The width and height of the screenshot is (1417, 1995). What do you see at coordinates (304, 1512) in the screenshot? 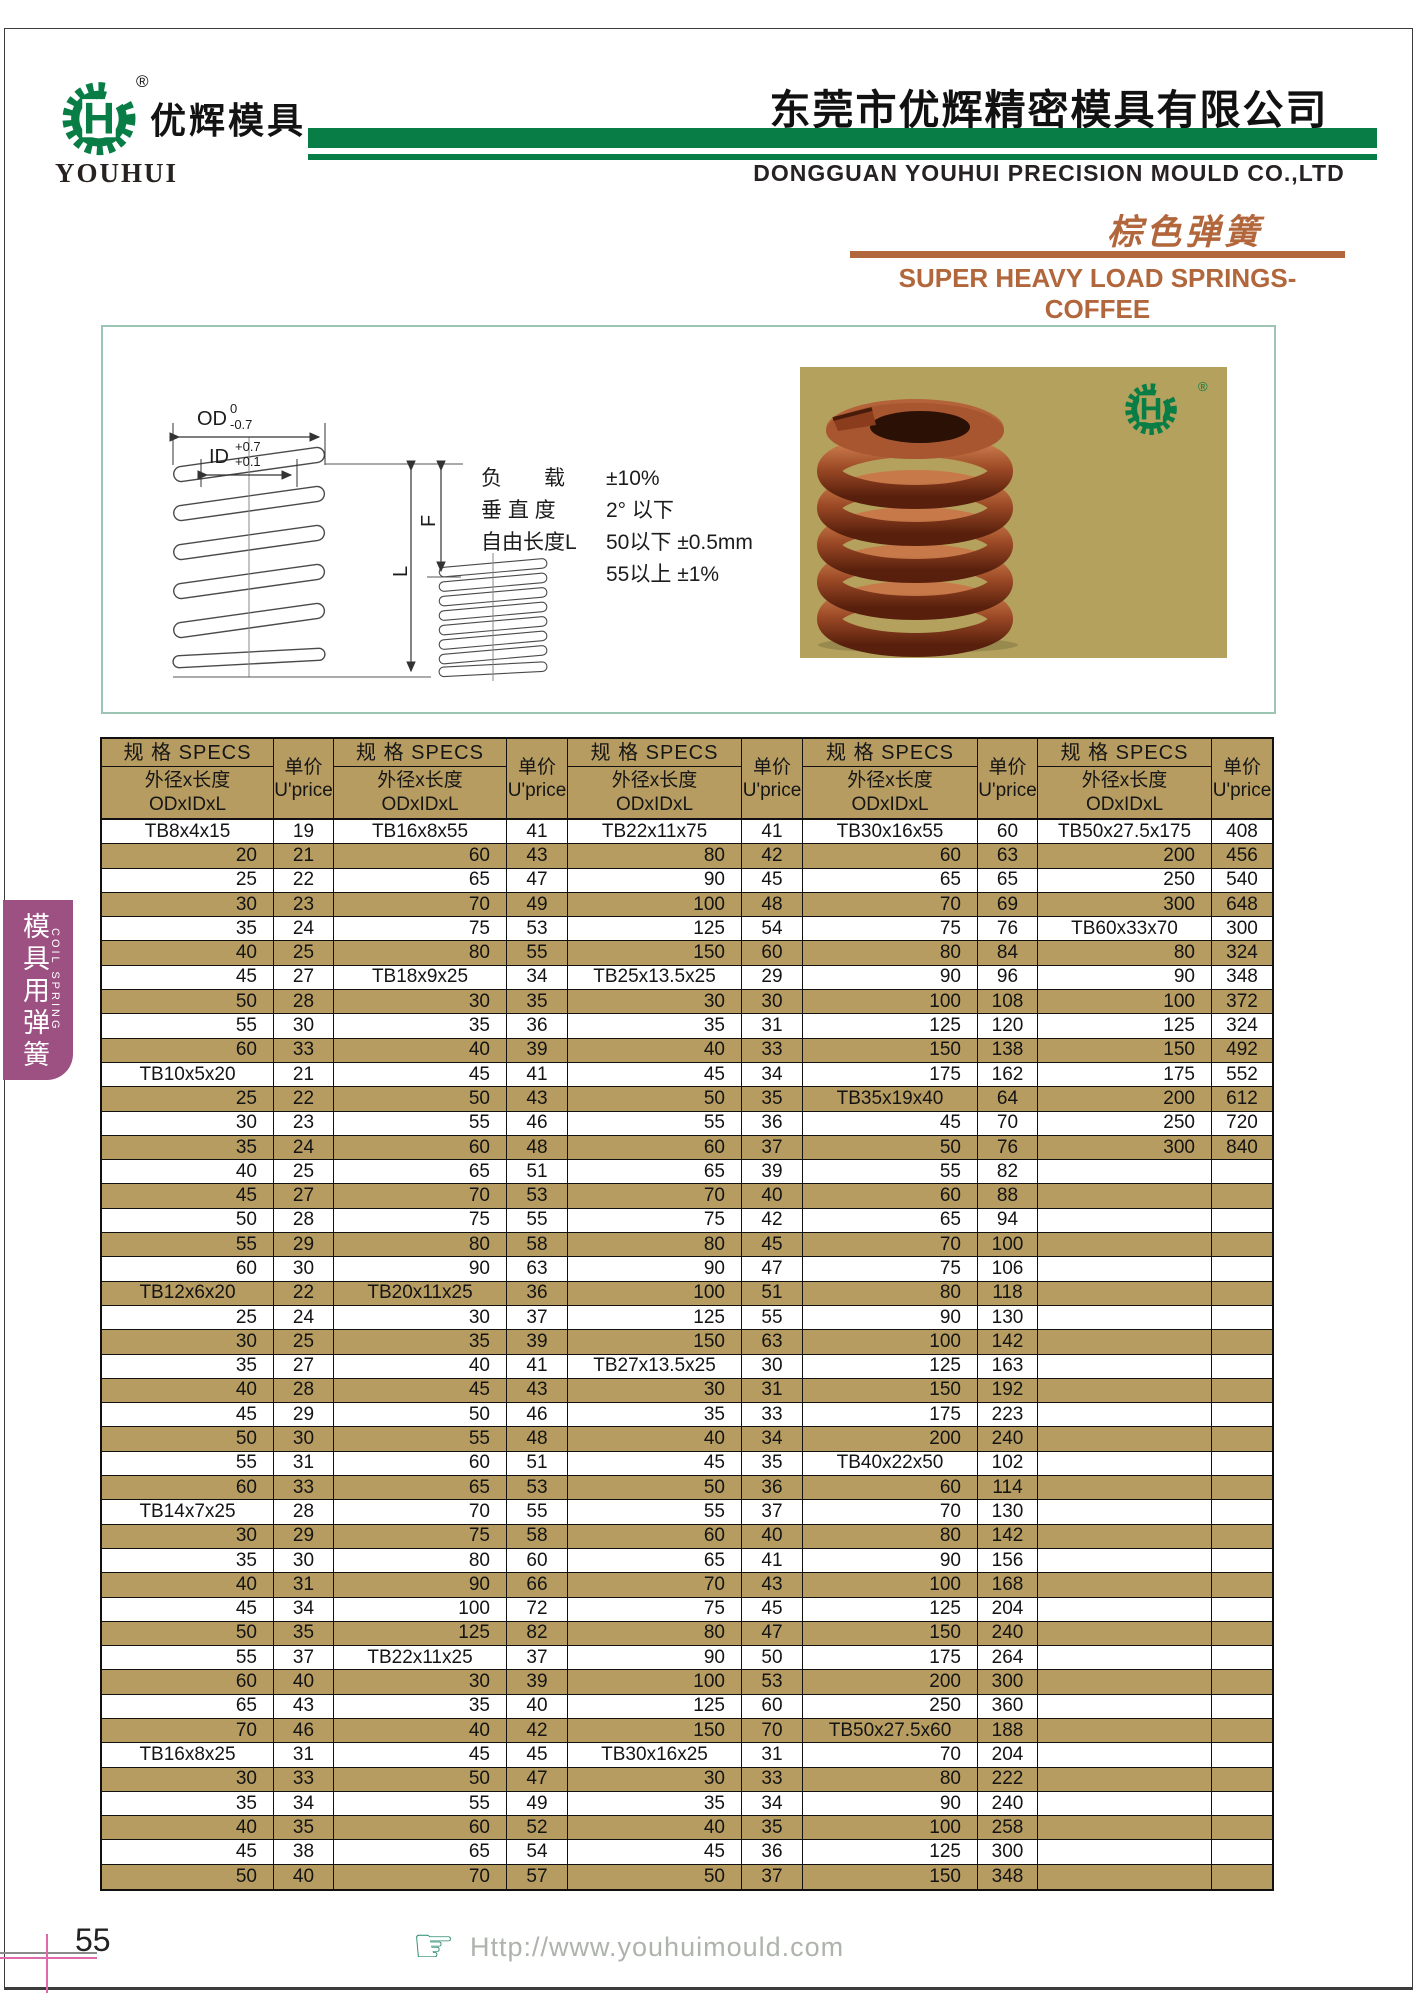
I see `price-cell: 28` at bounding box center [304, 1512].